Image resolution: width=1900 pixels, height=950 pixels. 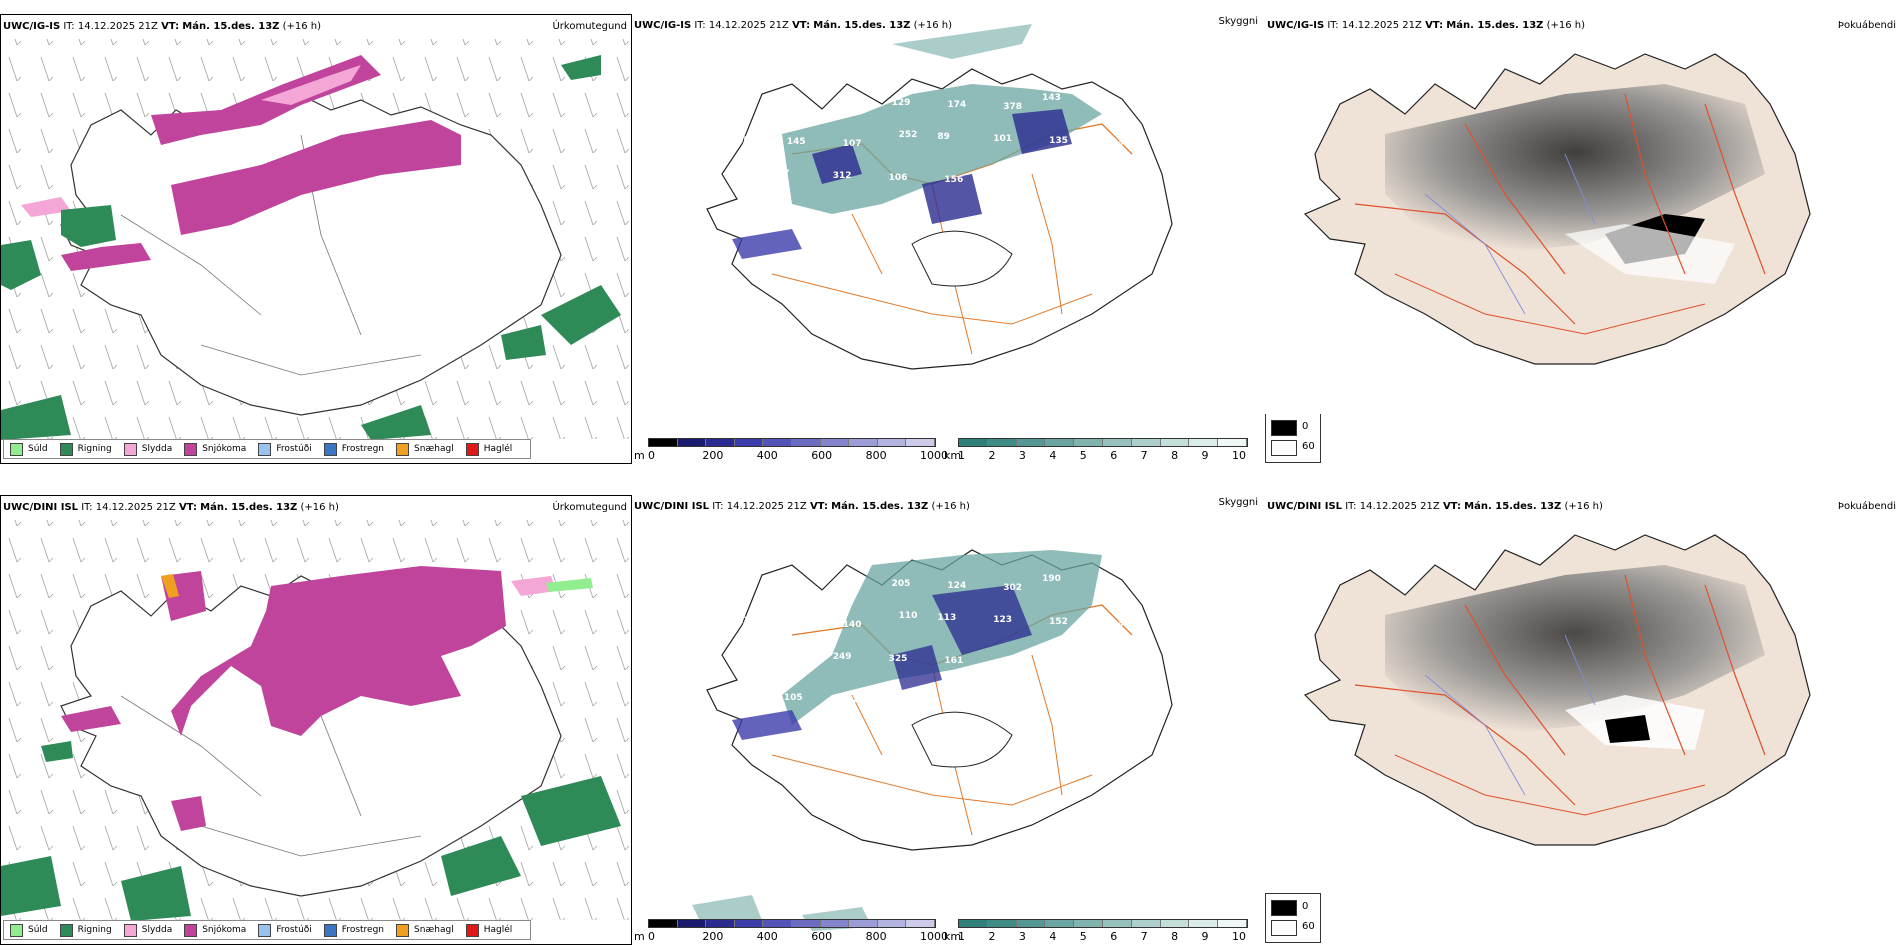 I want to click on field-name: Úrkomutegund, so click(x=589, y=26).